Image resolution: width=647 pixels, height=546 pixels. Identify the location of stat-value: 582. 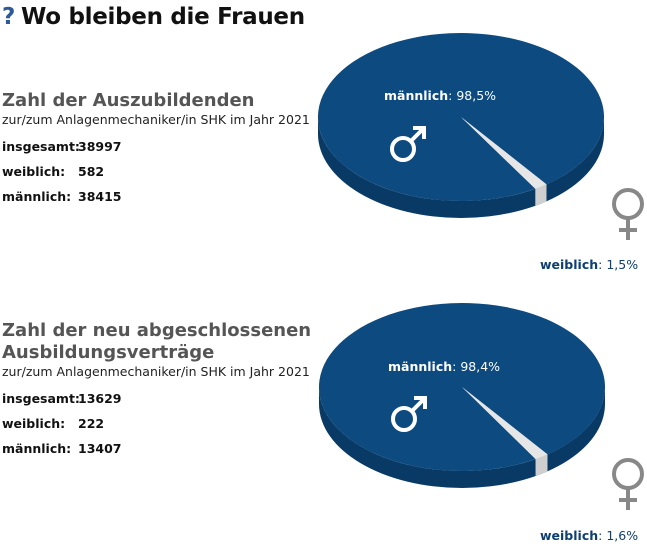
(91, 171).